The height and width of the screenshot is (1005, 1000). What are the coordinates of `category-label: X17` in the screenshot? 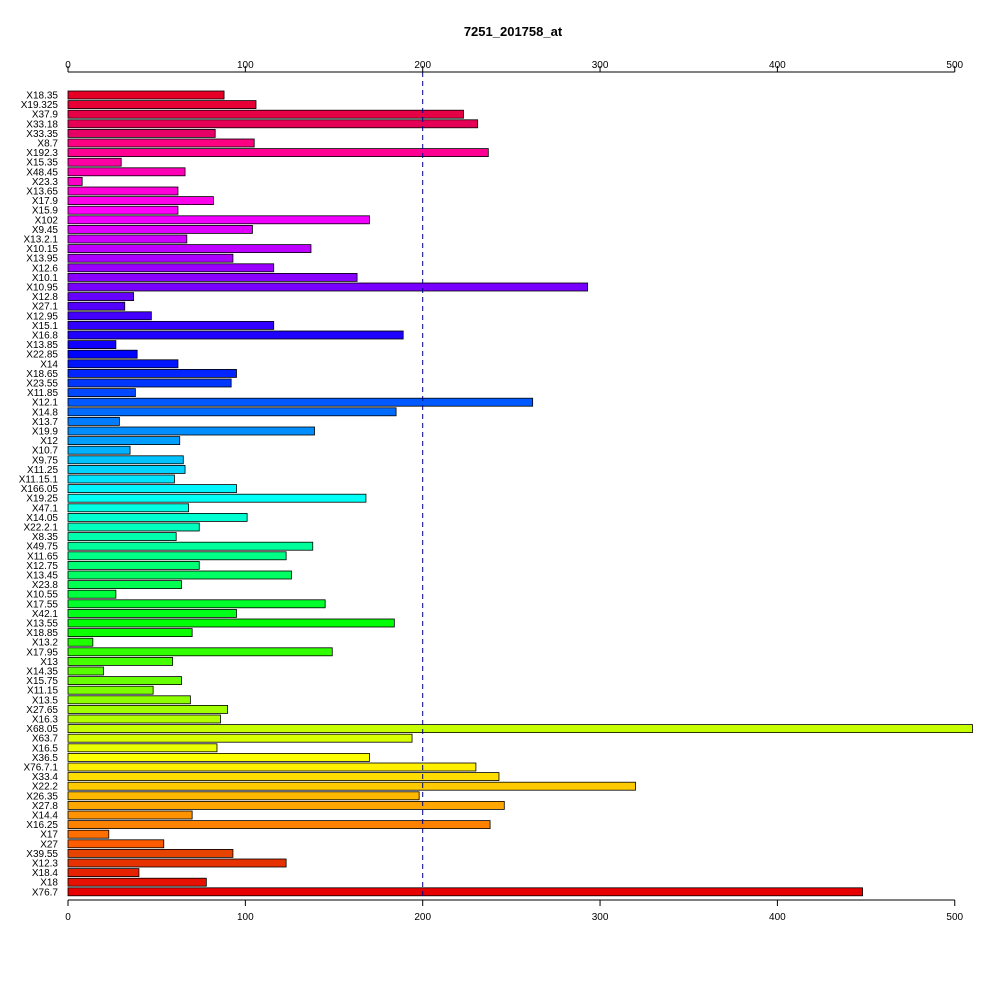 It's located at (49, 835).